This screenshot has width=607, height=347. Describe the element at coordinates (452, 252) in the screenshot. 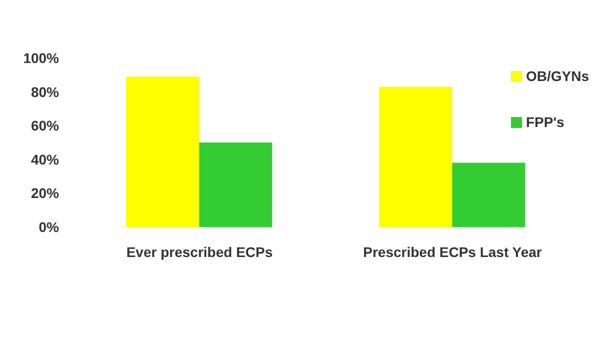

I see `x-tick-label: Prescribed ECPs Last Year` at that location.